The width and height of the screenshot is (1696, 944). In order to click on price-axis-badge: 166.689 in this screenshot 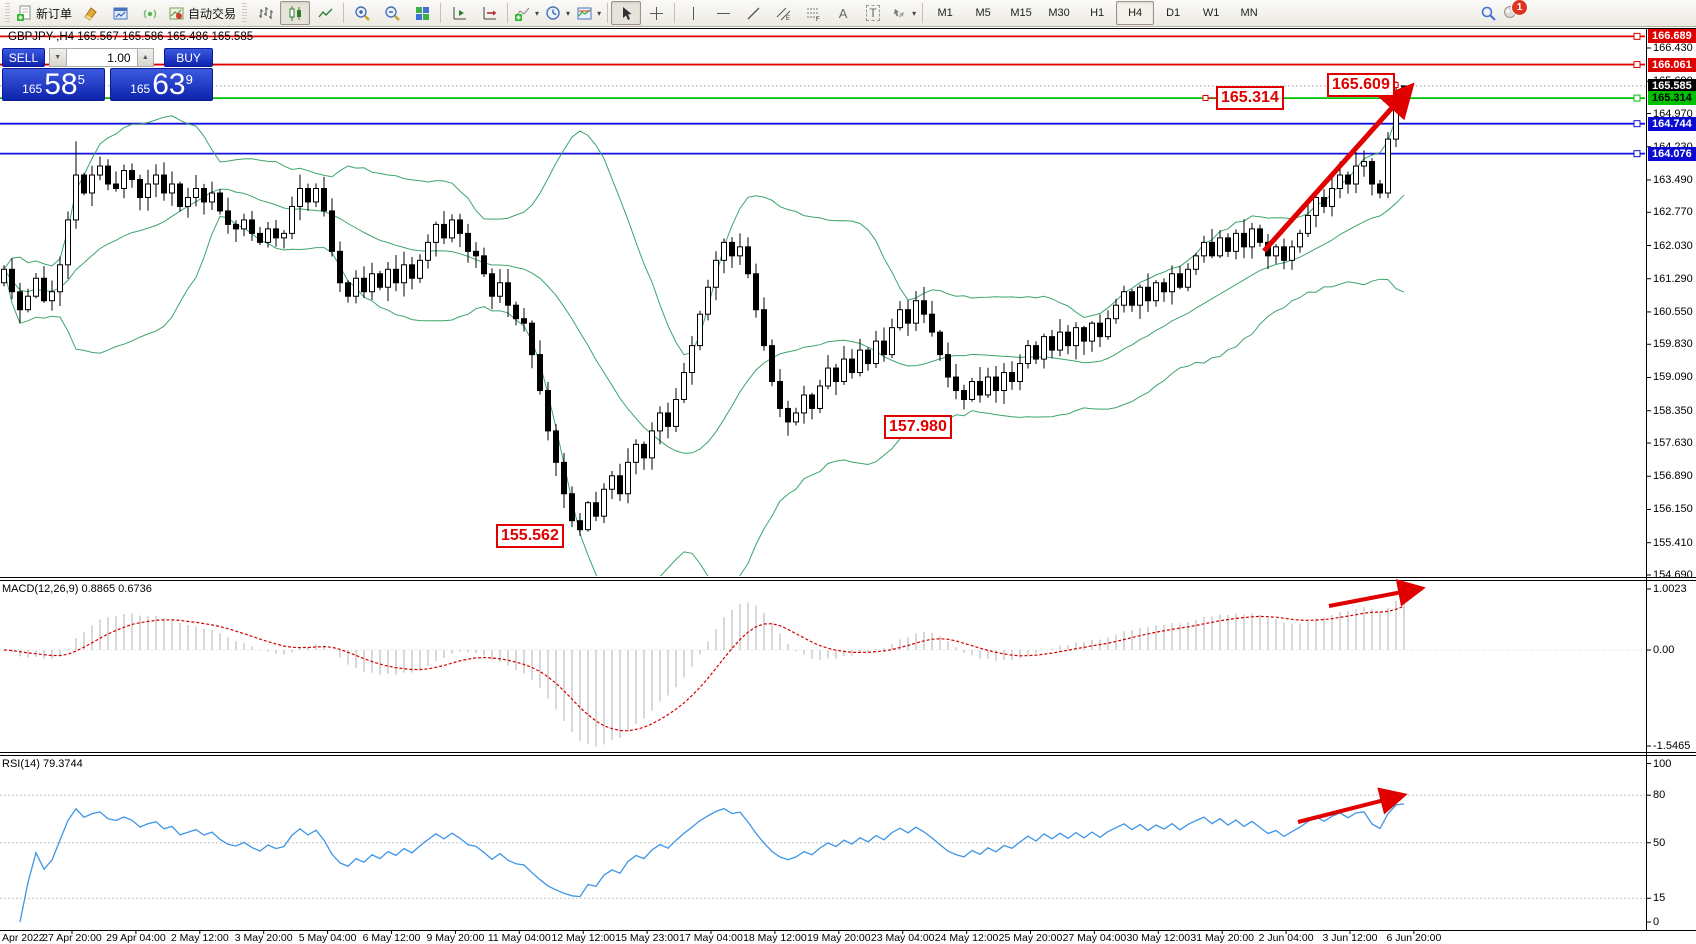, I will do `click(1672, 36)`.